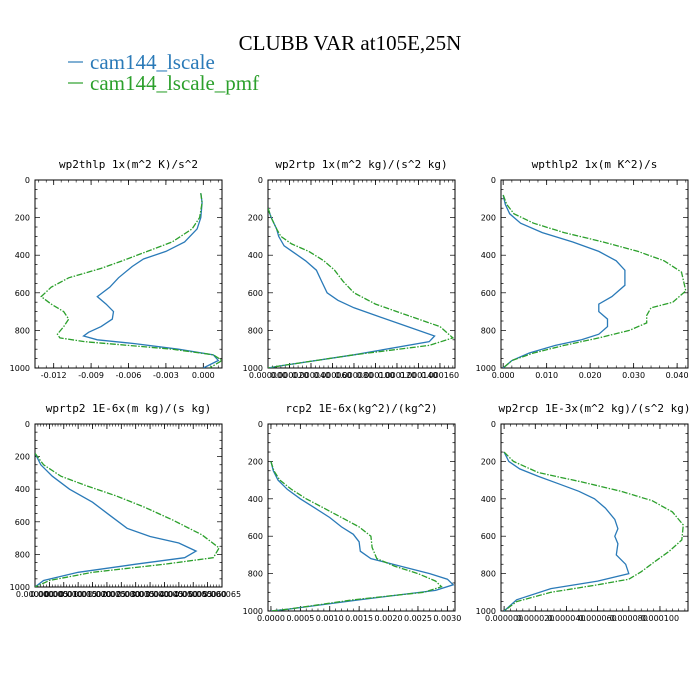  Describe the element at coordinates (447, 618) in the screenshot. I see `x-tick-label: 0.0030` at that location.